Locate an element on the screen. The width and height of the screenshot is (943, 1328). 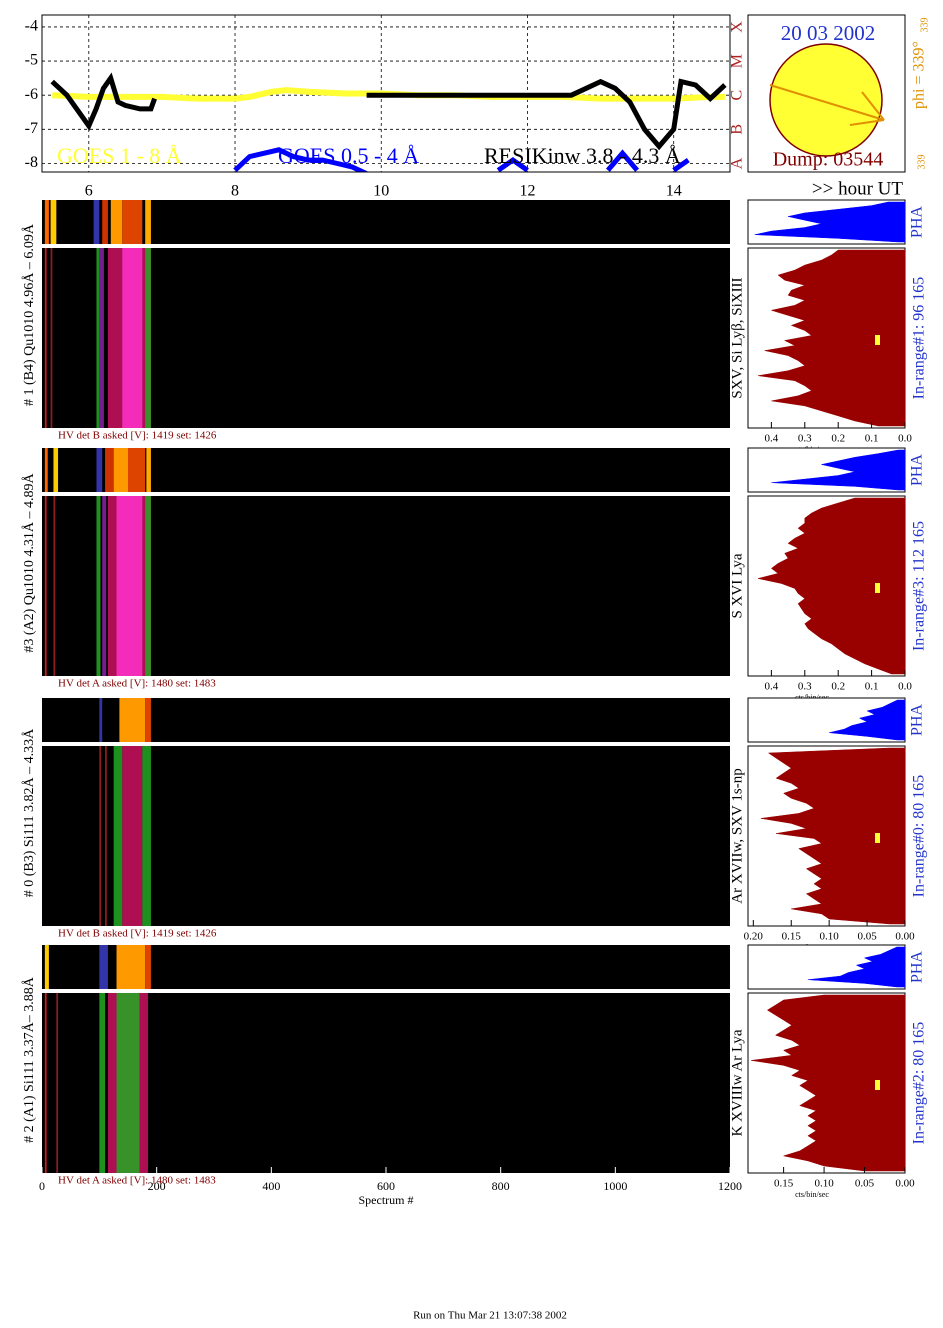
class-label: A is located at coordinates (737, 163).